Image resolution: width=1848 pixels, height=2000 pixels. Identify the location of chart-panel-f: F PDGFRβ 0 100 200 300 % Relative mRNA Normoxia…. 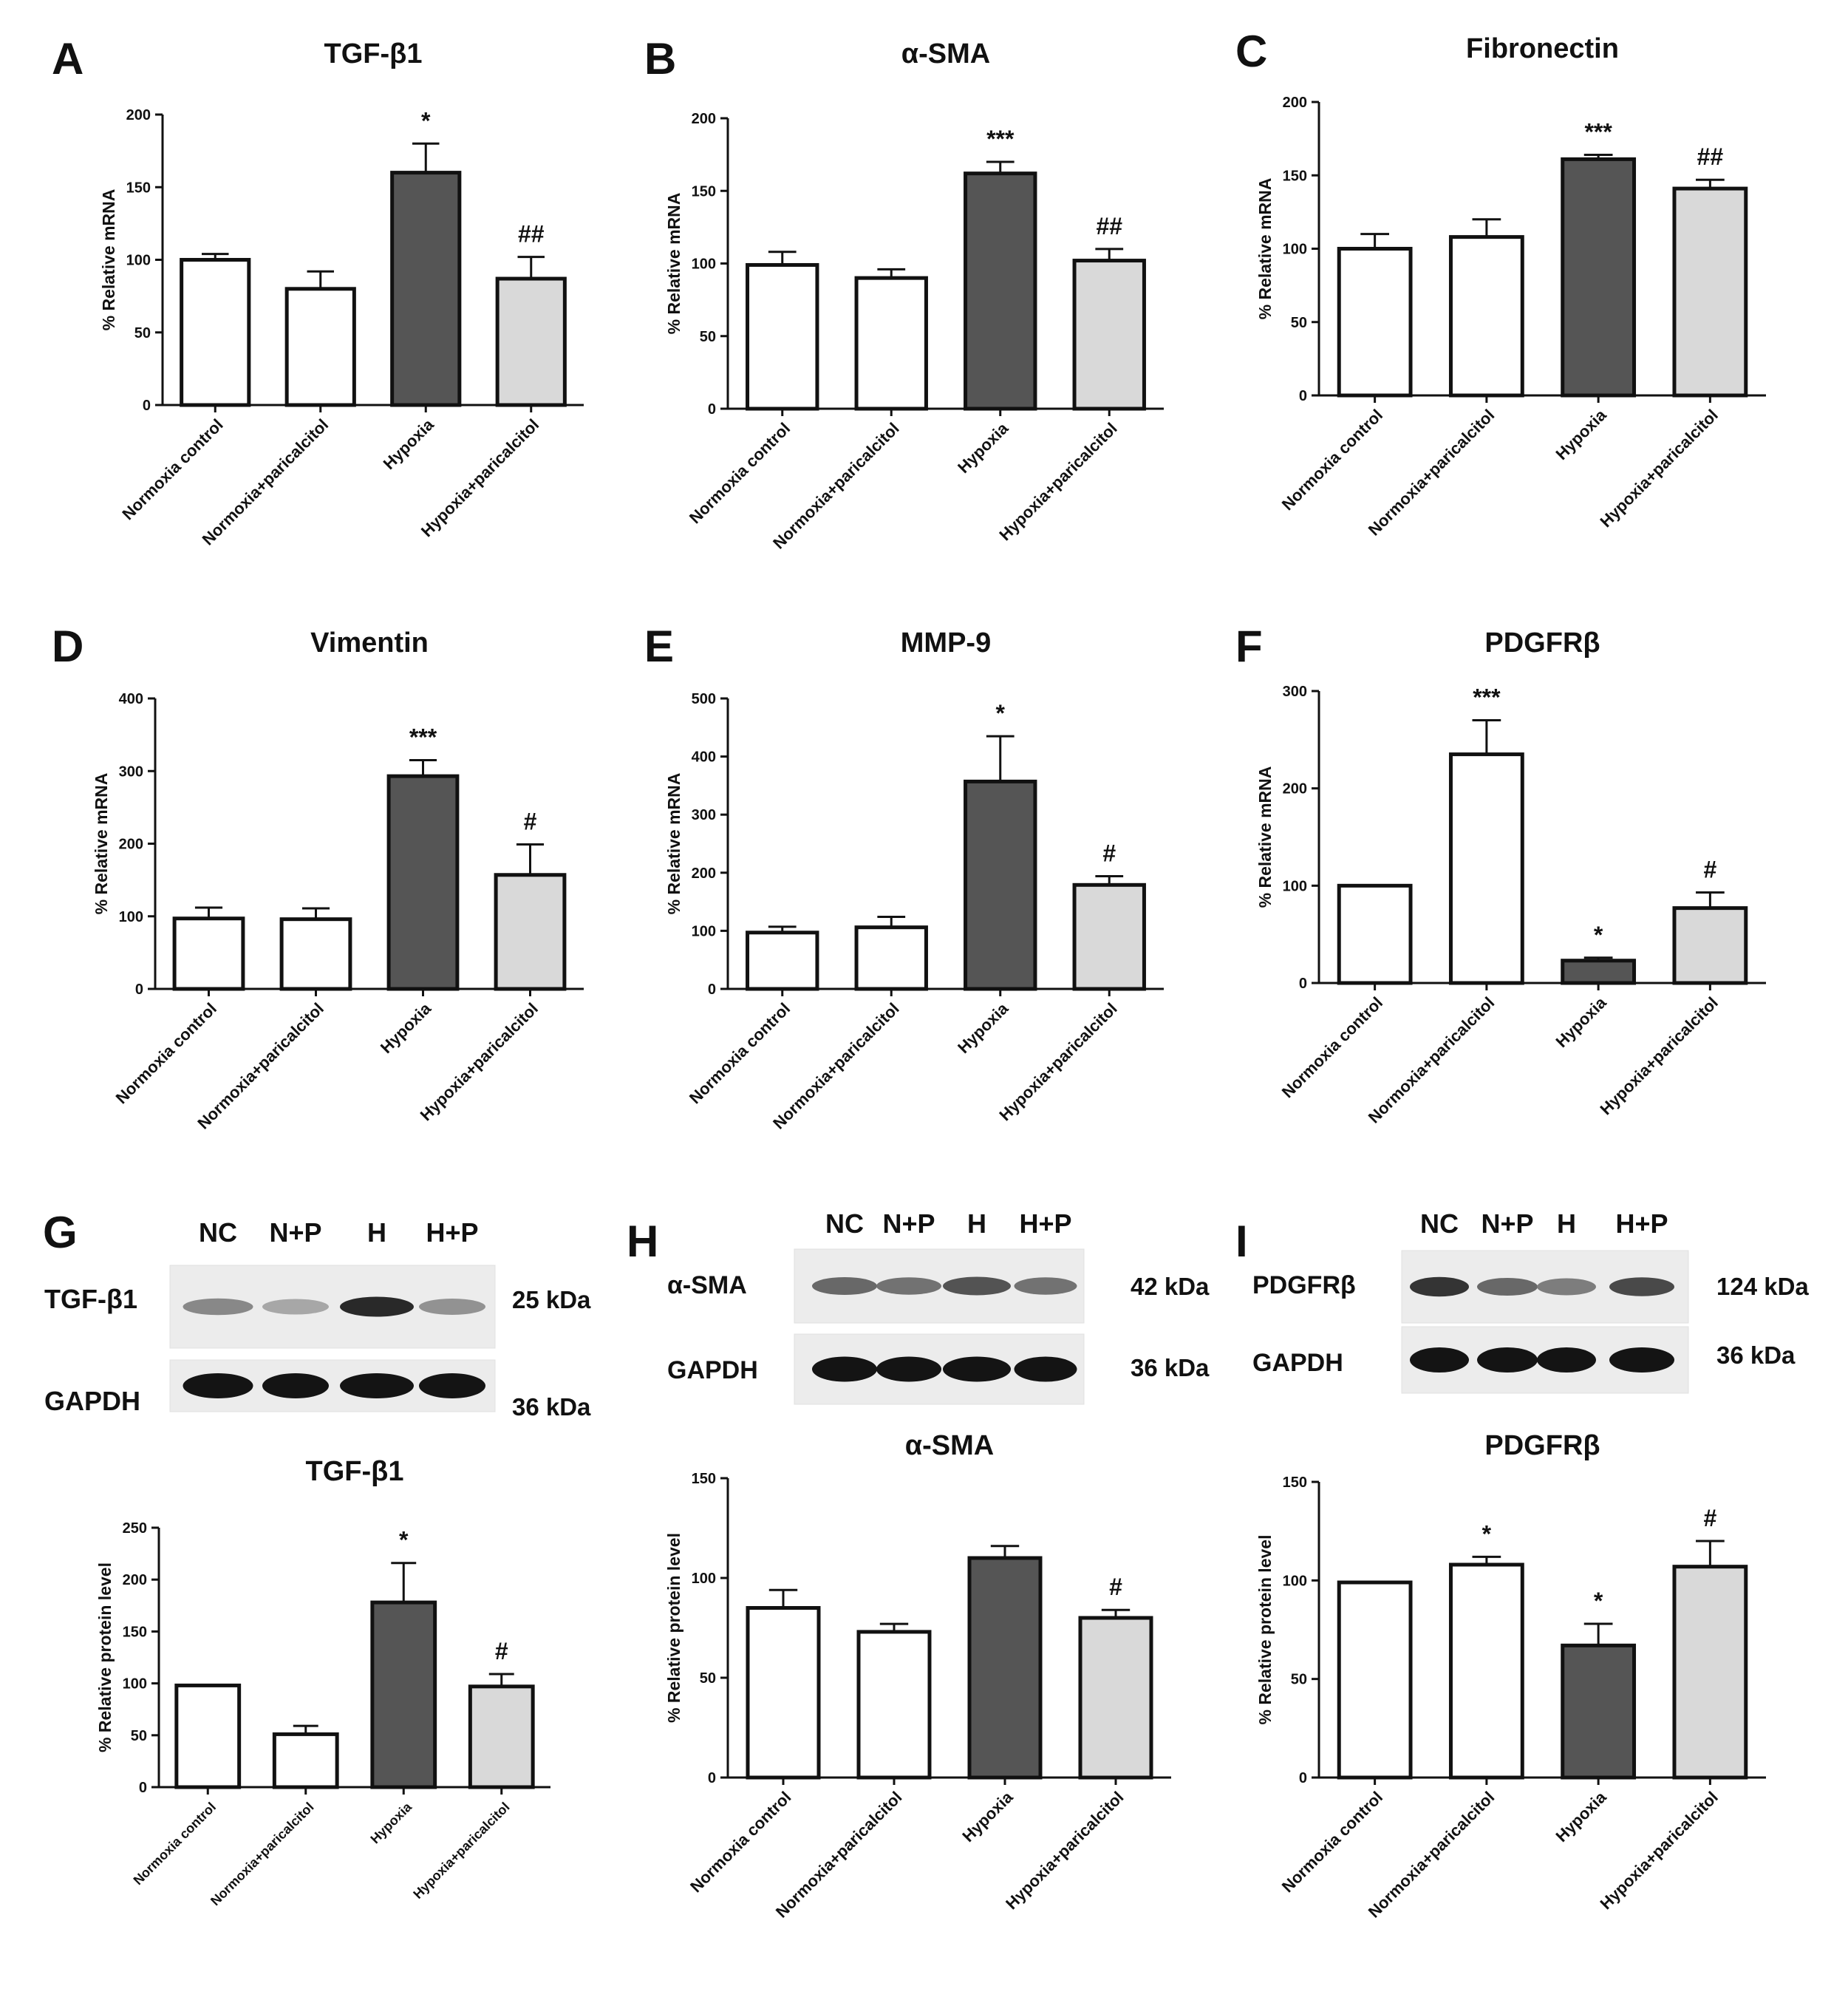
(1500, 874).